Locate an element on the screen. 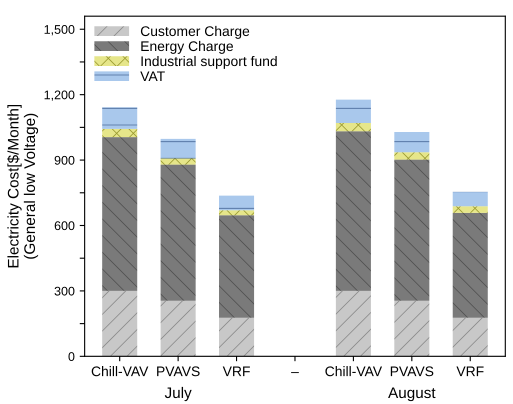 The width and height of the screenshot is (513, 404). text: August is located at coordinates (412, 394).